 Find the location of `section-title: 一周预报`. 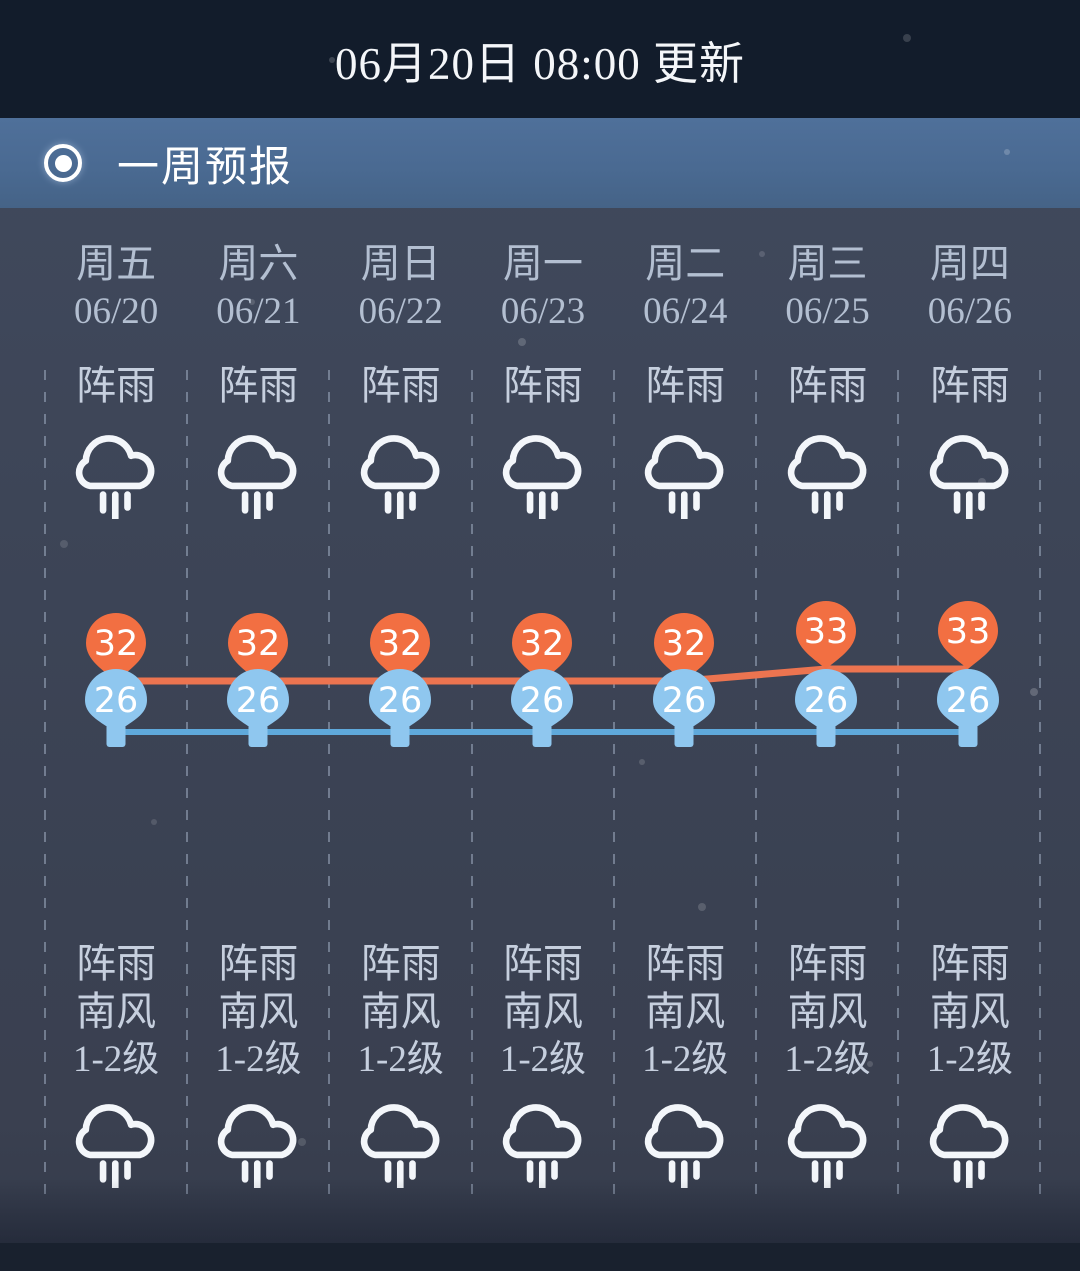

section-title: 一周预报 is located at coordinates (205, 166).